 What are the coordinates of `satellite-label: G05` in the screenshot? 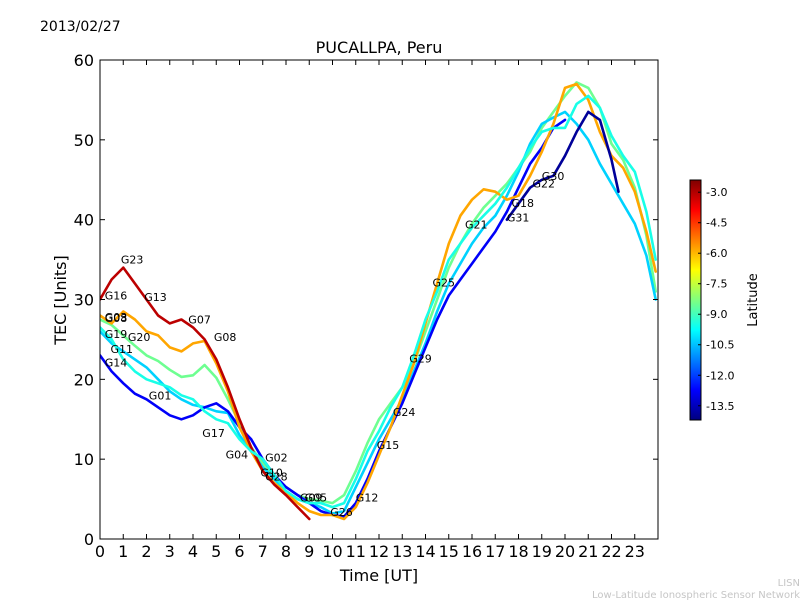 It's located at (316, 498).